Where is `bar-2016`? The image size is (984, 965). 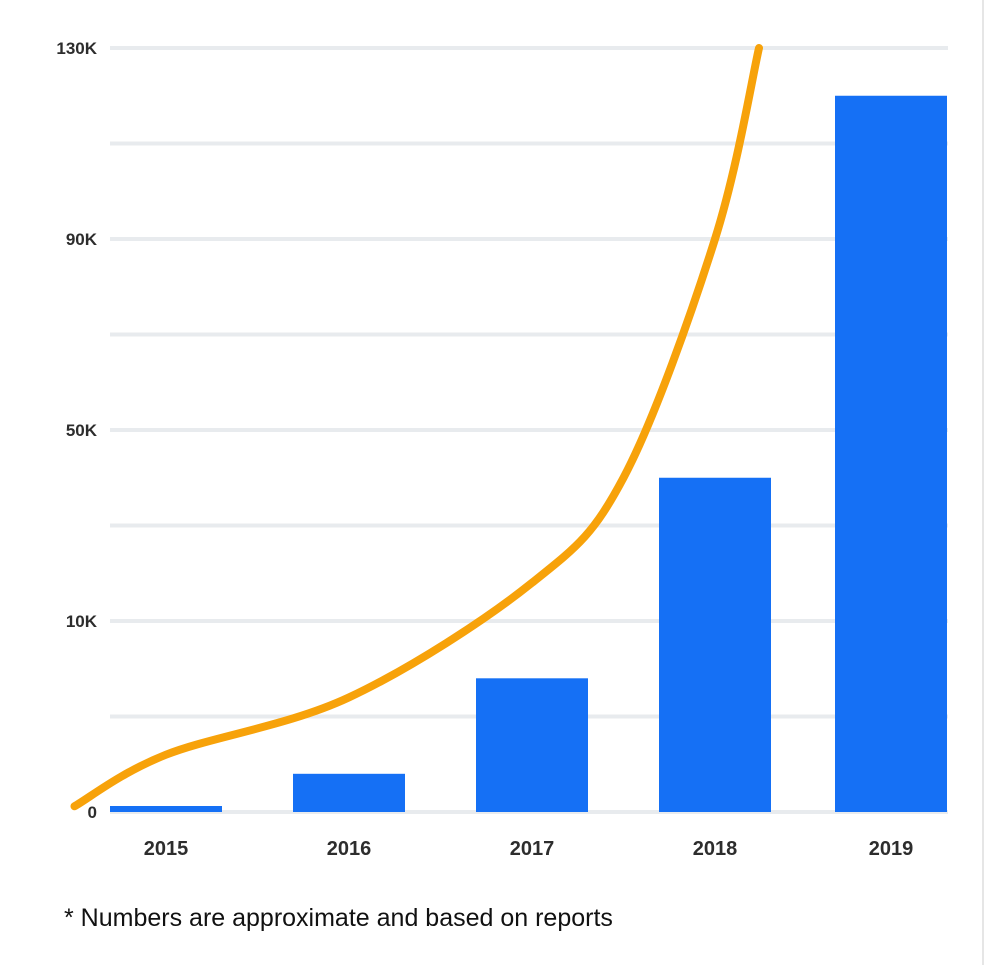
bar-2016 is located at coordinates (349, 792).